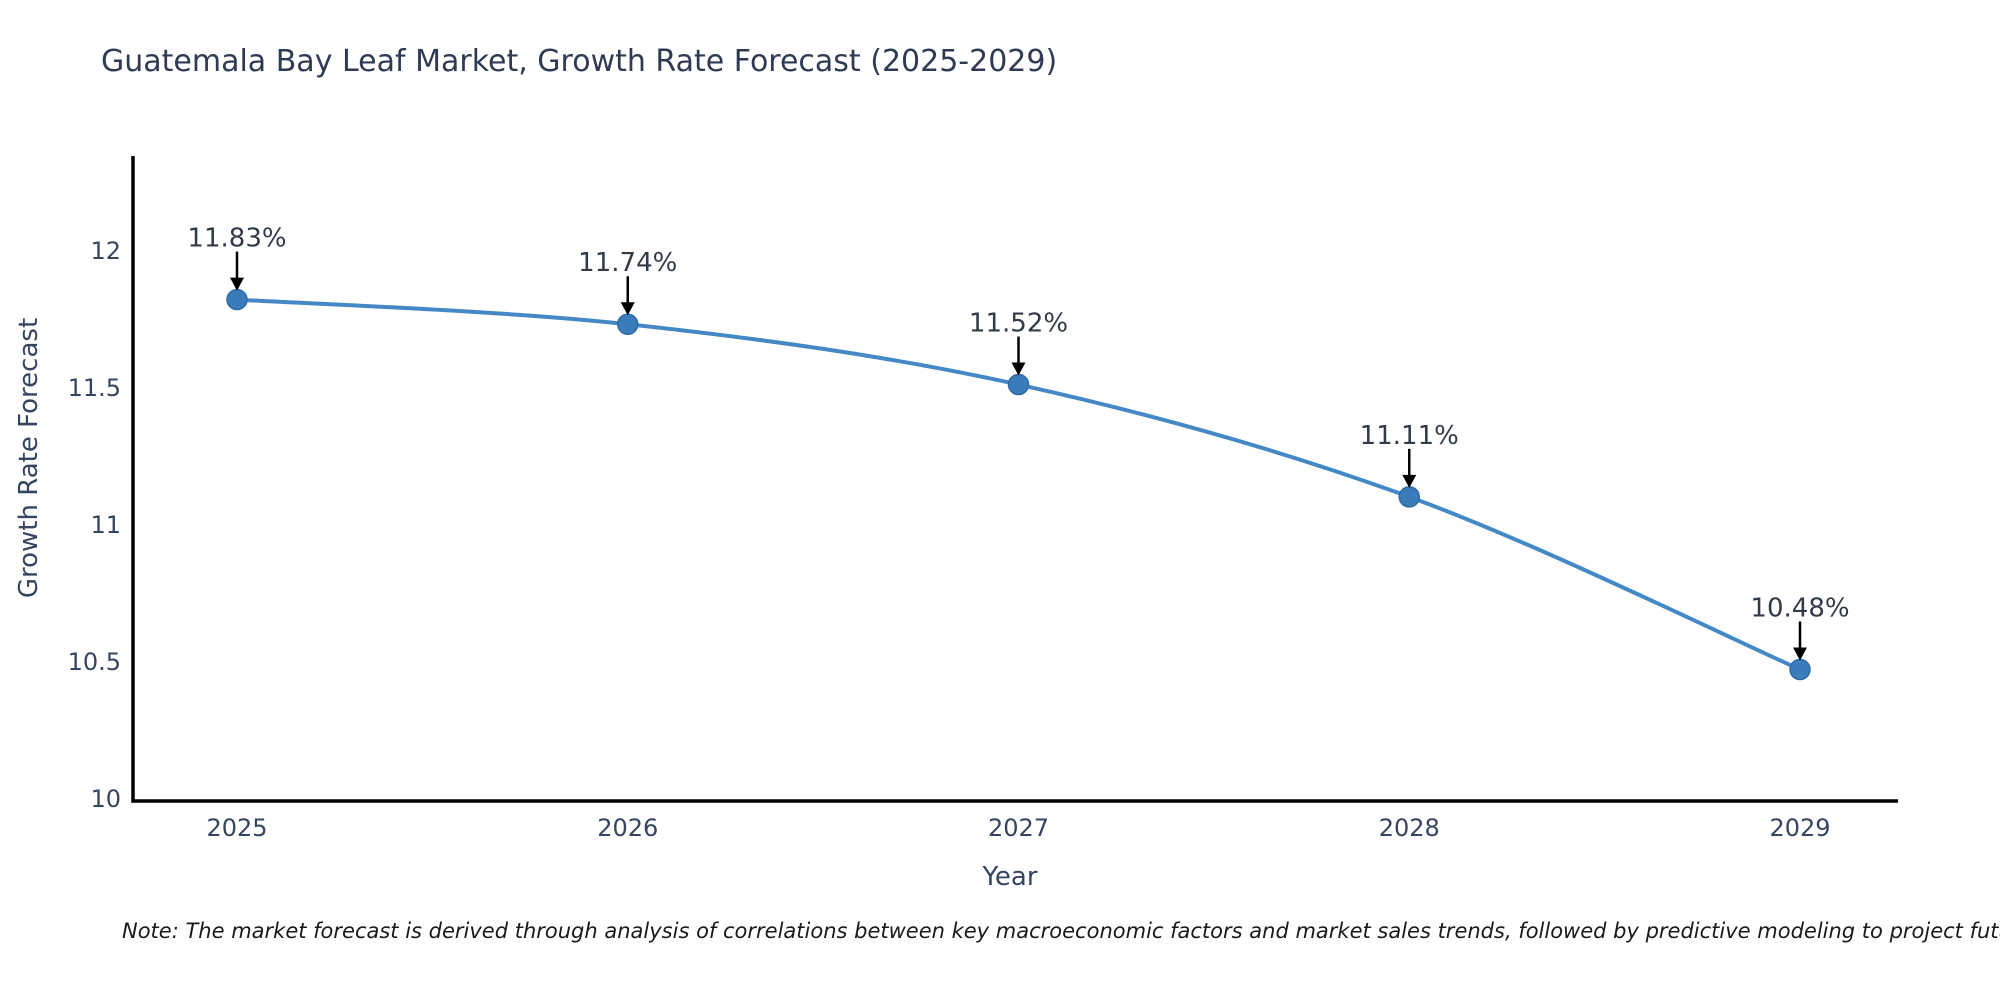 The width and height of the screenshot is (2000, 1000). Describe the element at coordinates (29, 458) in the screenshot. I see `y-axis-title: Growth Rate Forecast` at that location.